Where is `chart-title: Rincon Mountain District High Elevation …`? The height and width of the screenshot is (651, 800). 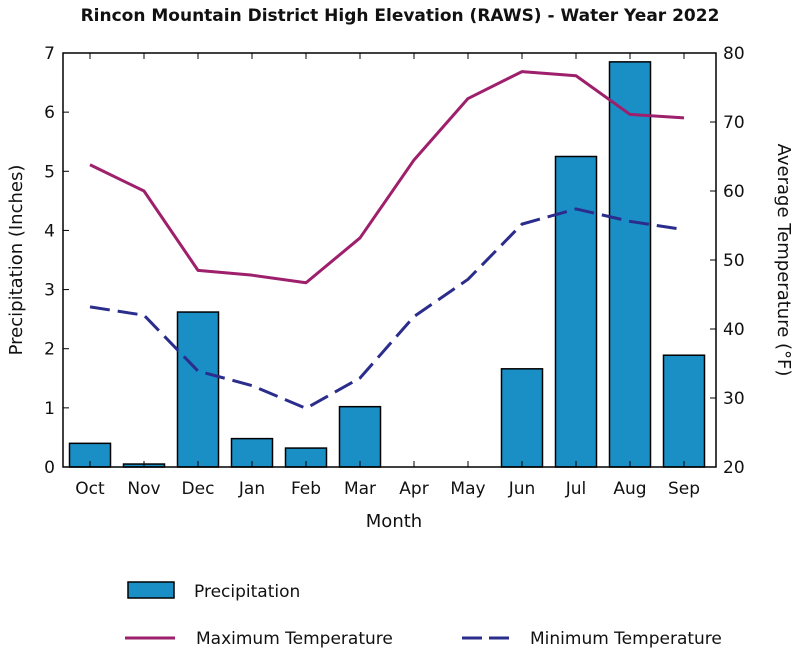 chart-title: Rincon Mountain District High Elevation … is located at coordinates (400, 16).